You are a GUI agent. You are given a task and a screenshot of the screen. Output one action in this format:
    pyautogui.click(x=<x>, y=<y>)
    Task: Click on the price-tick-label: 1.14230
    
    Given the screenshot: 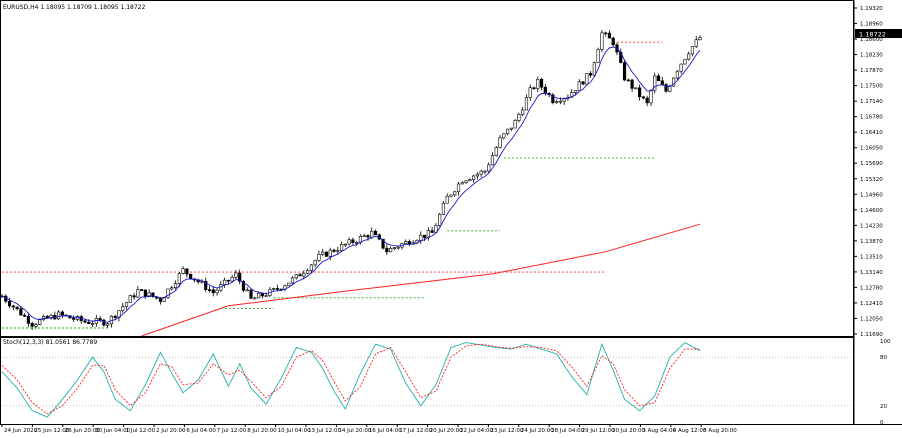 What is the action you would take?
    pyautogui.click(x=871, y=226)
    